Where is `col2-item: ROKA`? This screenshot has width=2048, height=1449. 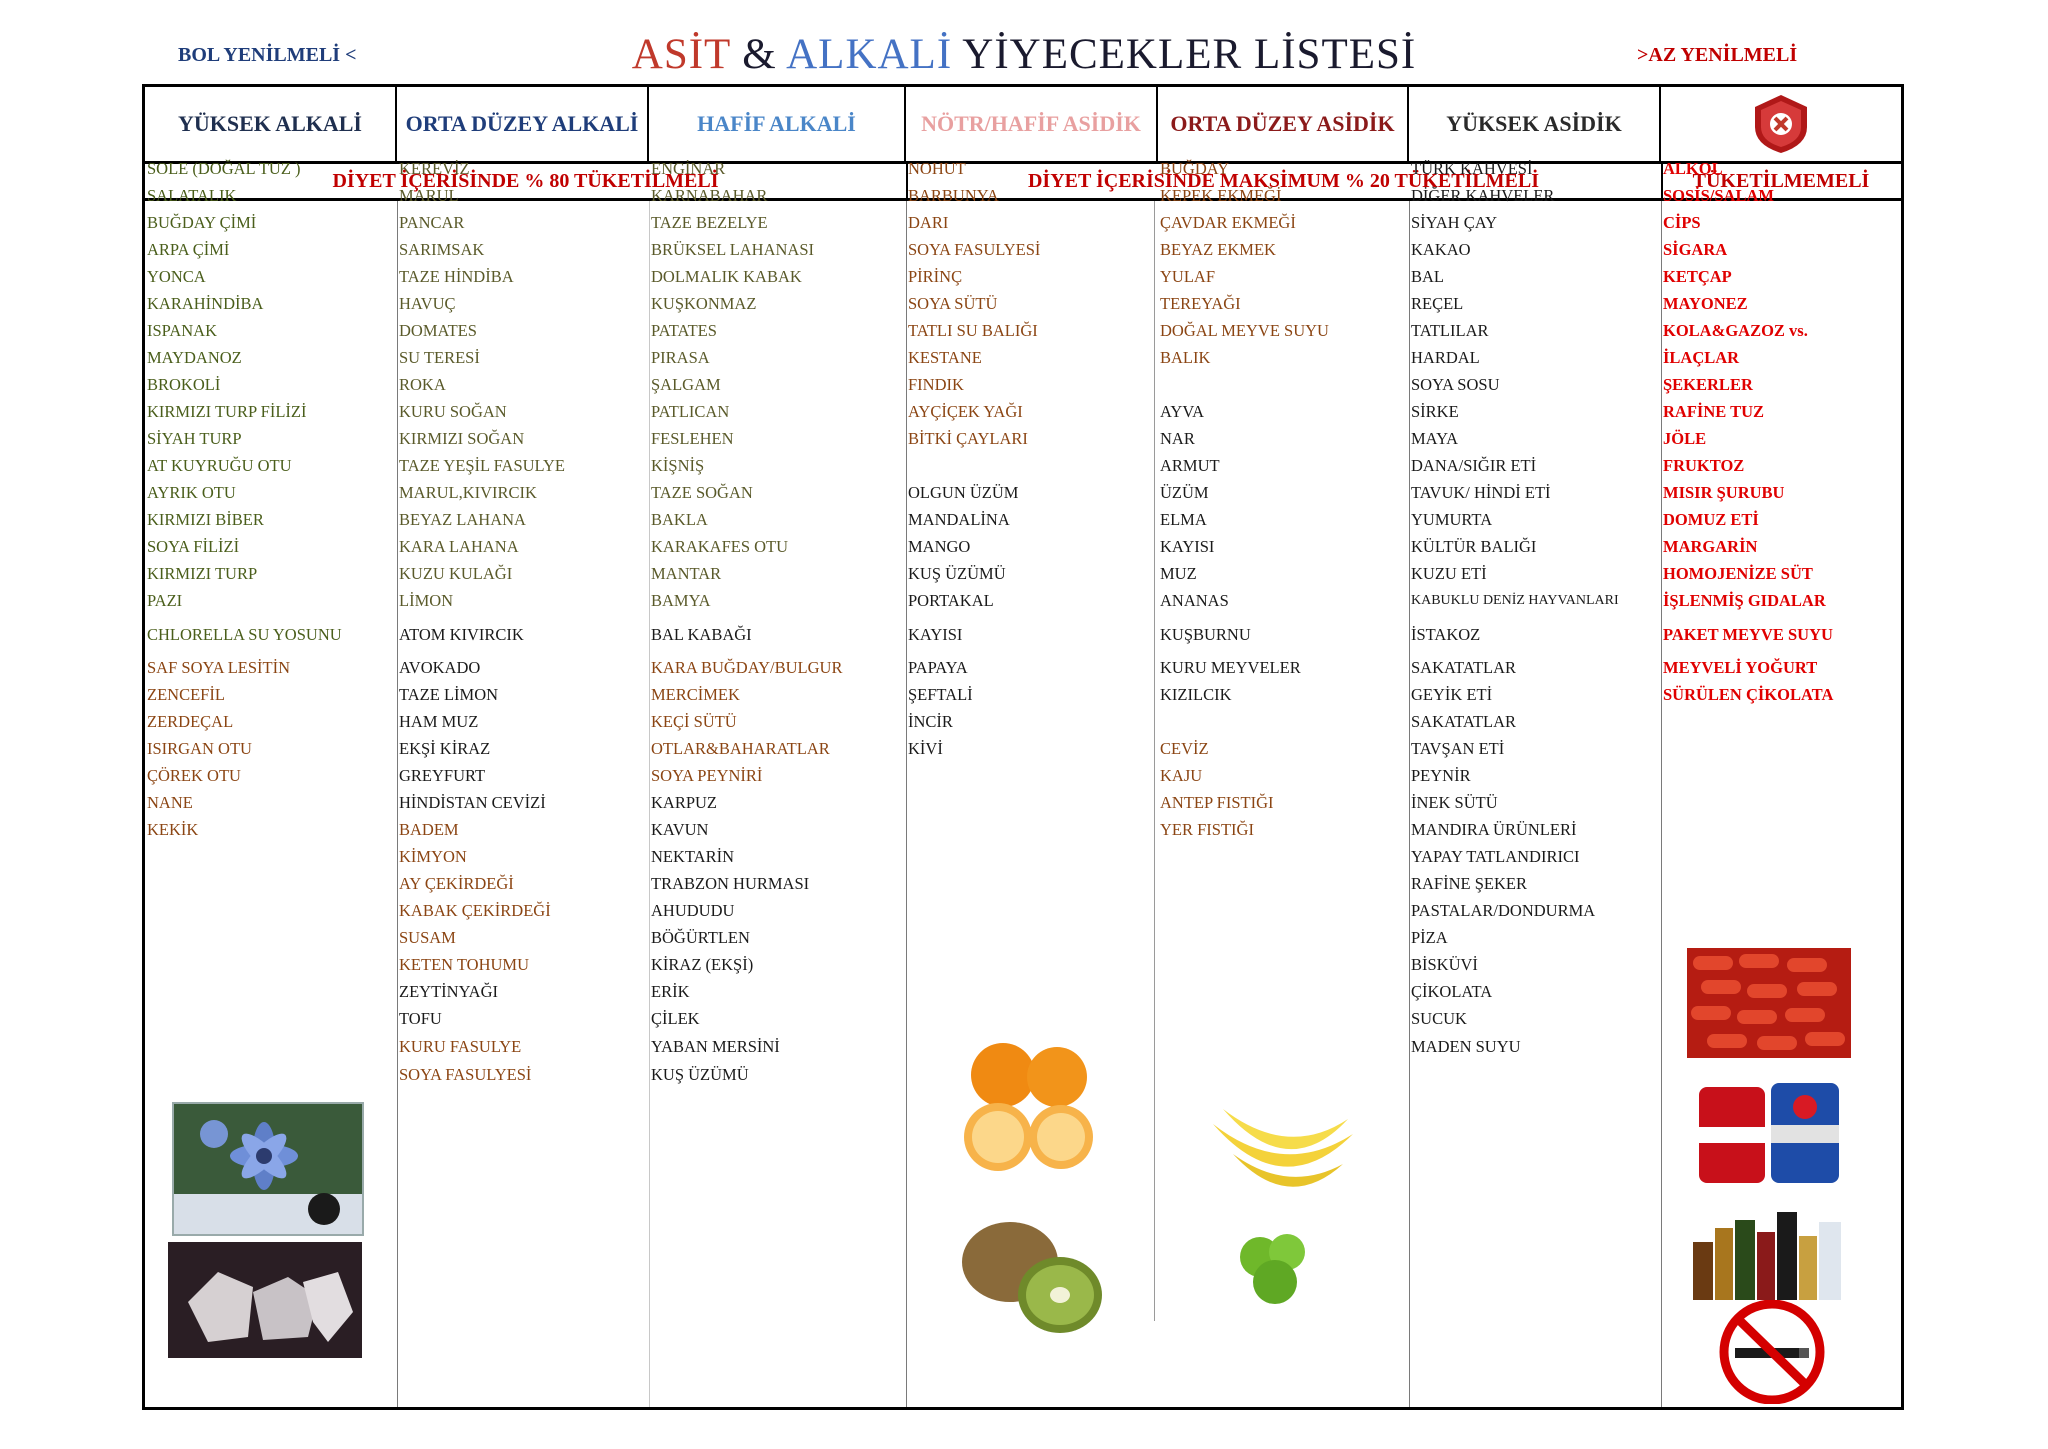
col2-item: ROKA is located at coordinates (422, 384).